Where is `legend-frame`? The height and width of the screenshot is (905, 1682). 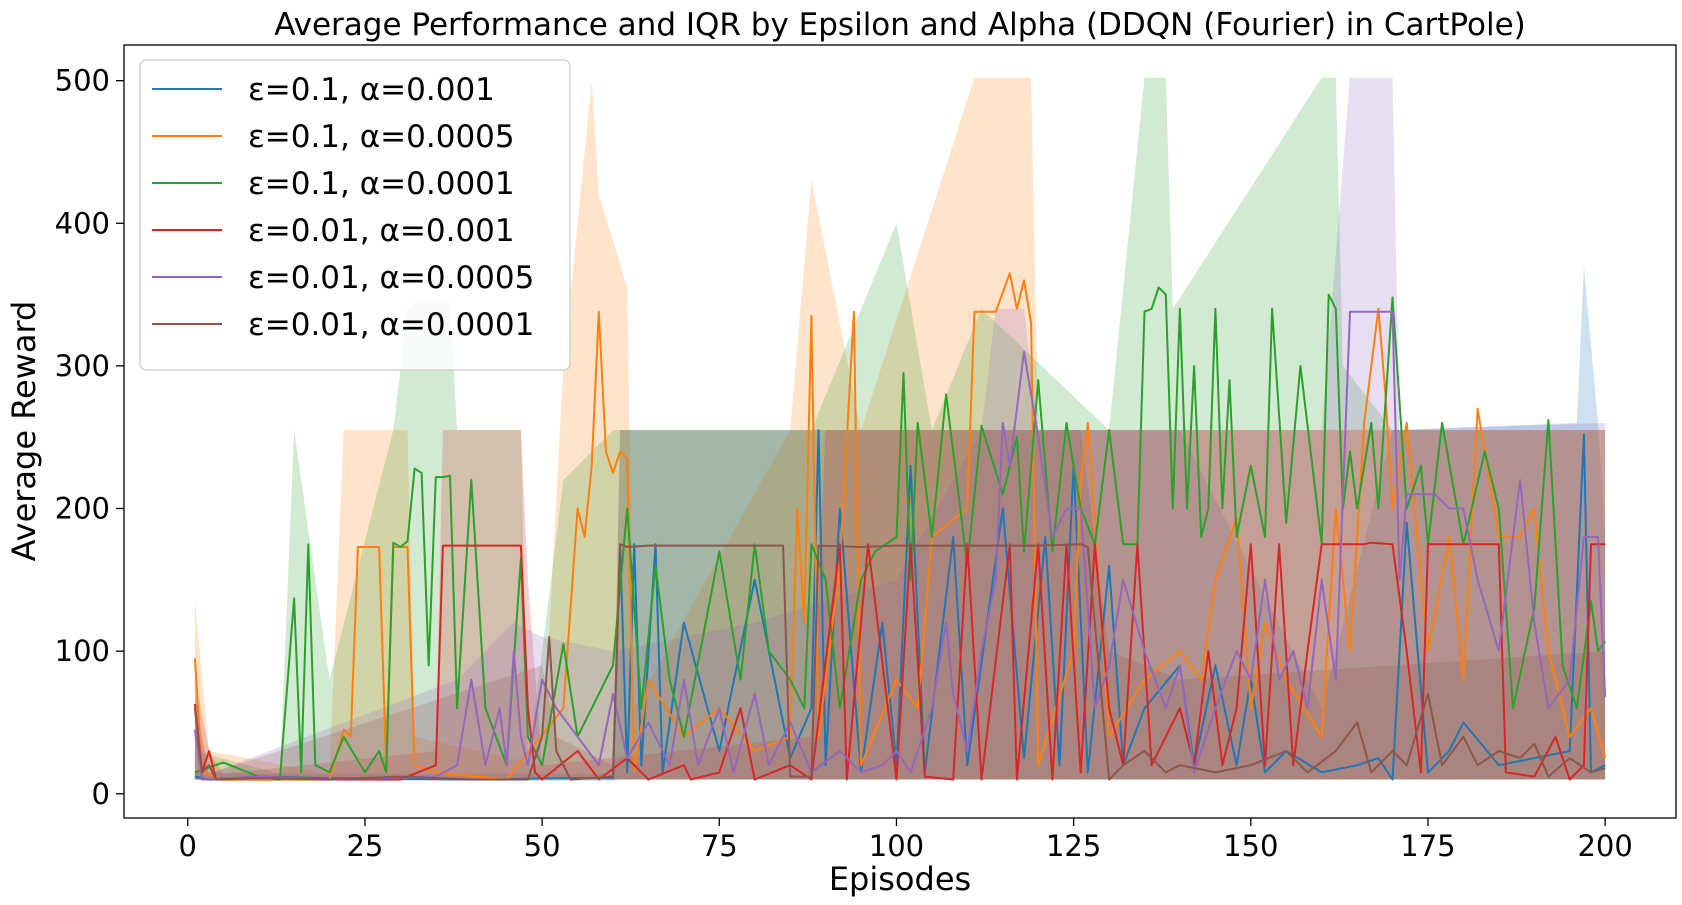
legend-frame is located at coordinates (355, 215).